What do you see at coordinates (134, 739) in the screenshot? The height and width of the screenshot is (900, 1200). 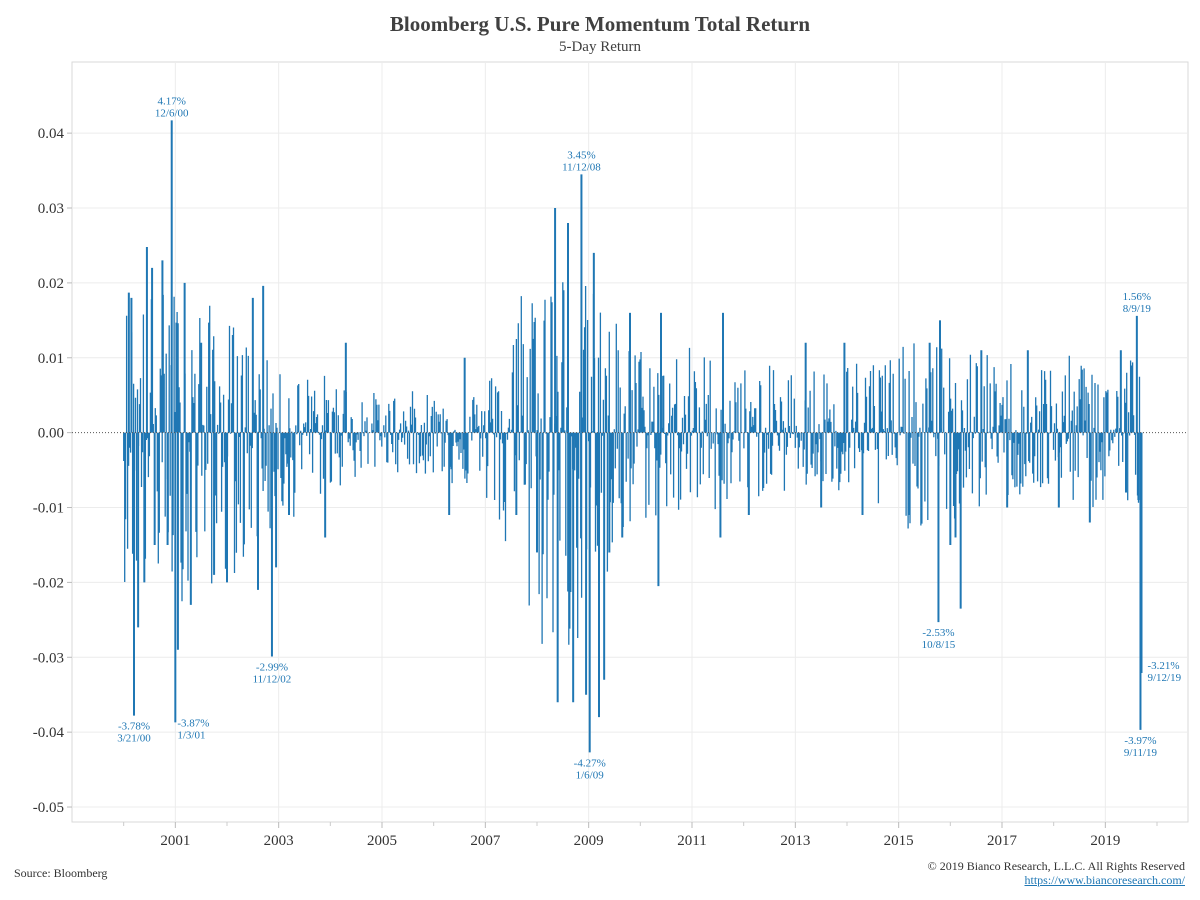 I see `annotation-date: 3/21/00` at bounding box center [134, 739].